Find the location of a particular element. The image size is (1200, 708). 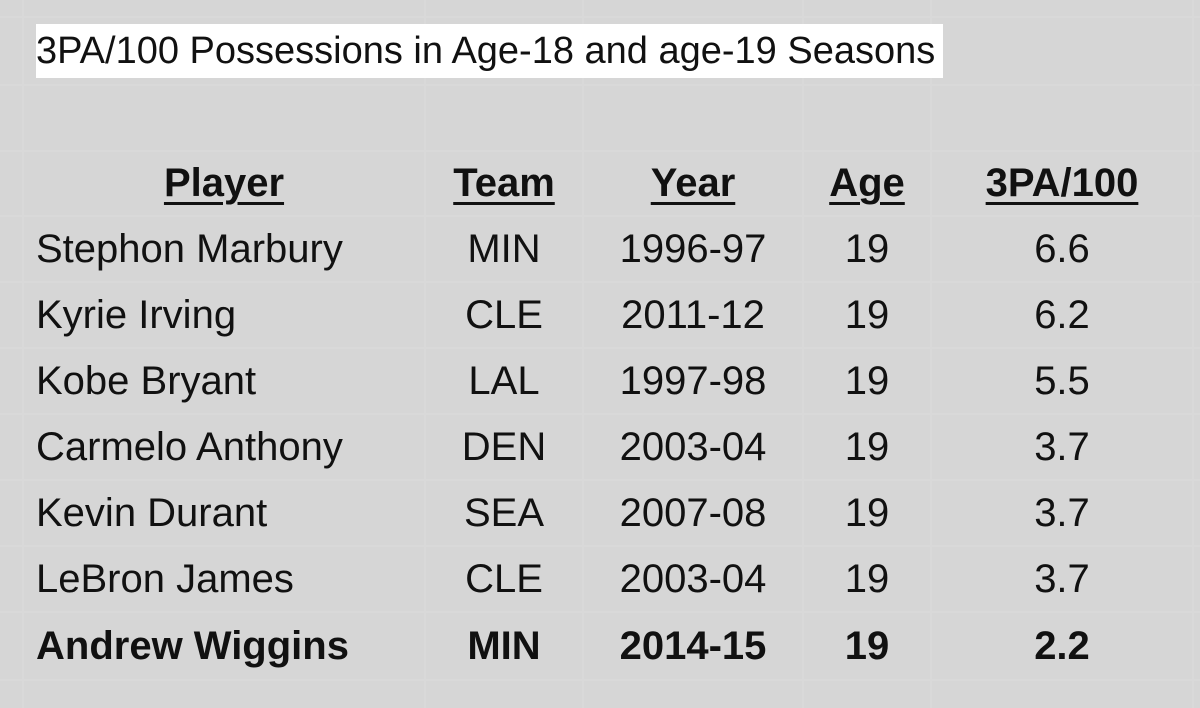

cell-player: Kevin Durant is located at coordinates (152, 513).